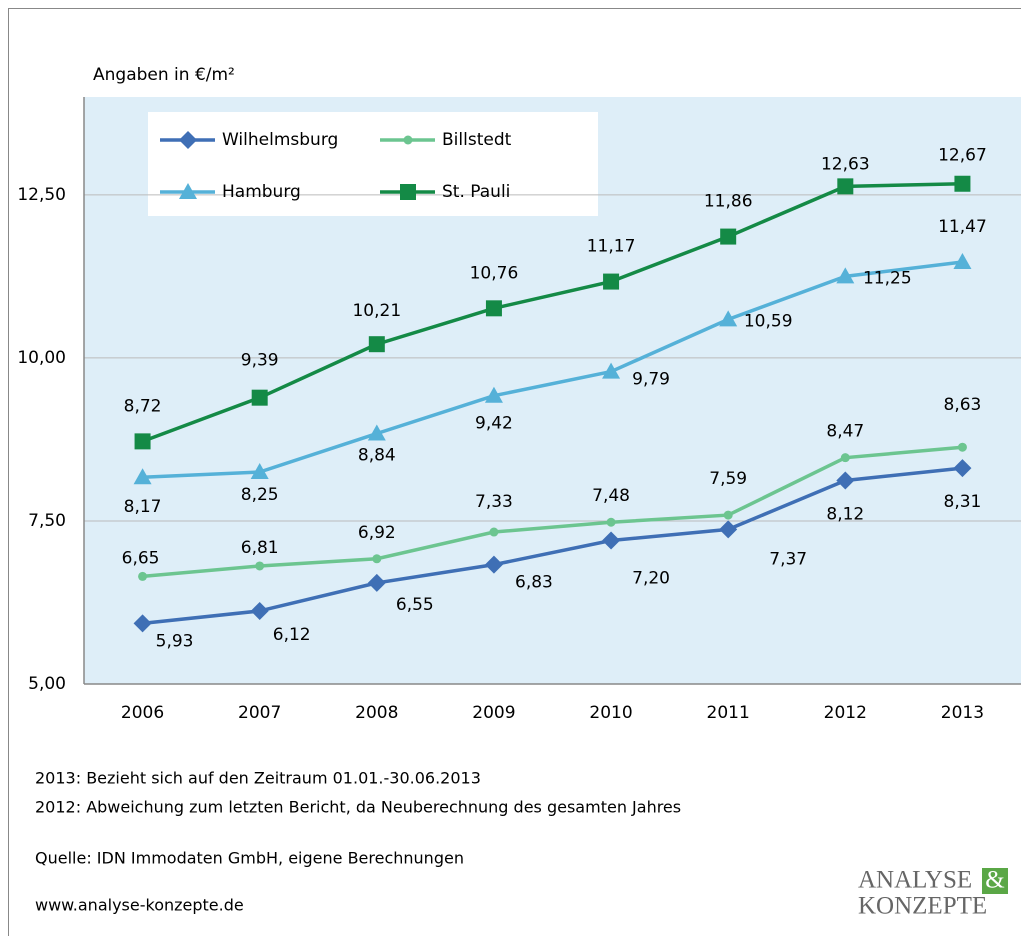 The height and width of the screenshot is (936, 1021). What do you see at coordinates (922, 906) in the screenshot?
I see `logo-text: KONZEPTE` at bounding box center [922, 906].